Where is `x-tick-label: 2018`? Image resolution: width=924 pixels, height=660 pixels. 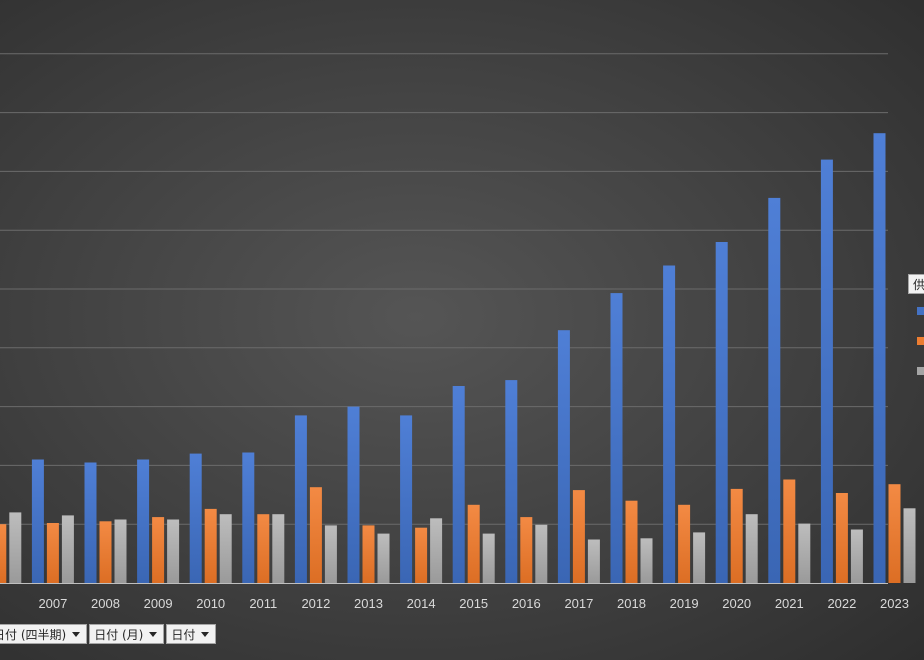
x-tick-label: 2018 is located at coordinates (631, 603).